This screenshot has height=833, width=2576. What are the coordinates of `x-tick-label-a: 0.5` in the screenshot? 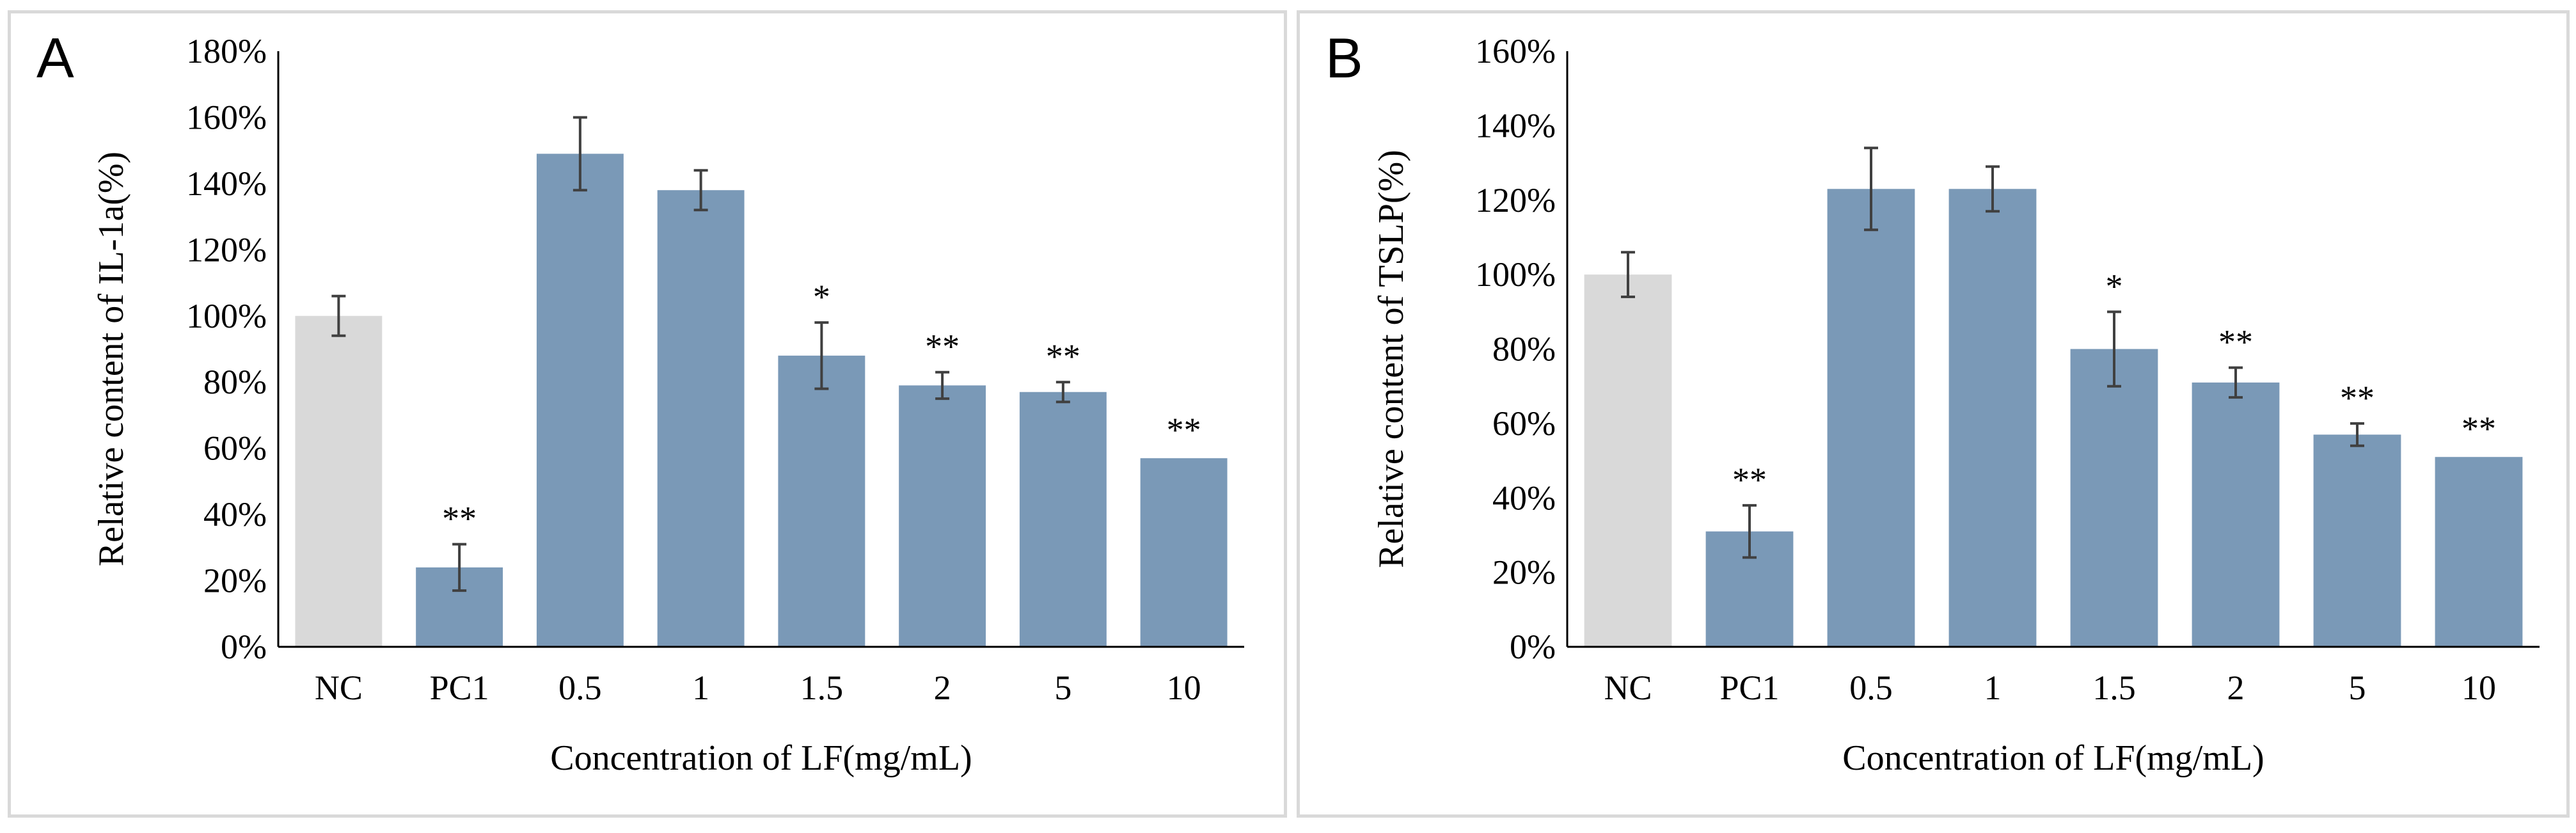 It's located at (580, 688).